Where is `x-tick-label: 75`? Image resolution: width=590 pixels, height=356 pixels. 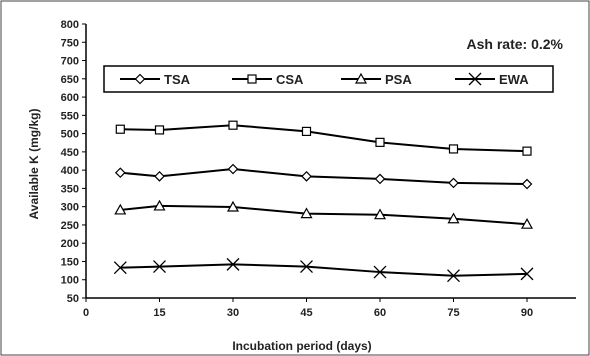 x-tick-label: 75 is located at coordinates (453, 313).